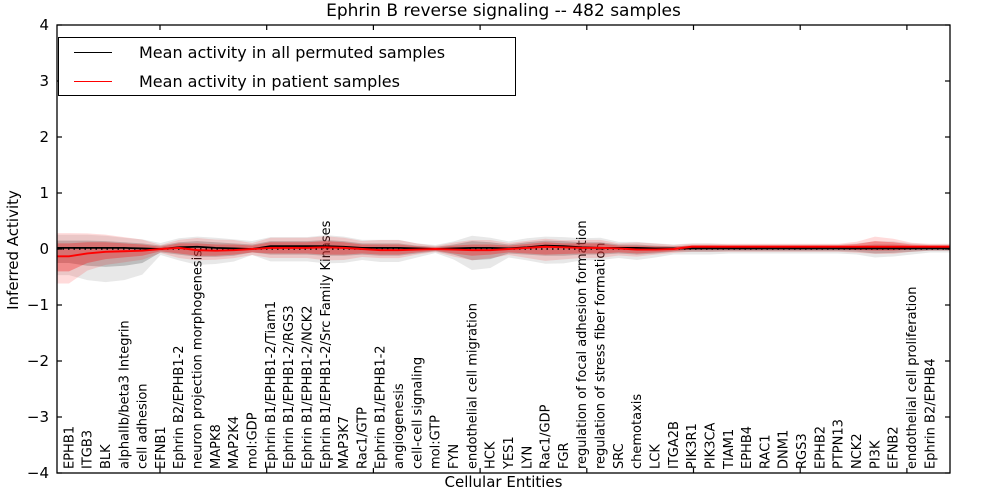  What do you see at coordinates (491, 455) in the screenshot?
I see `category-tick-label: HCK` at bounding box center [491, 455].